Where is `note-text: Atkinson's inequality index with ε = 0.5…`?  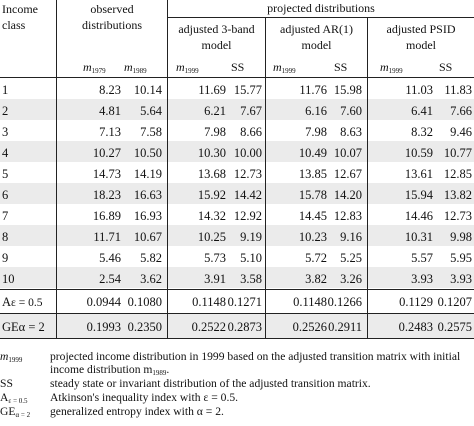
note-text: Atkinson's inequality index with ε = 0.5… is located at coordinates (144, 397).